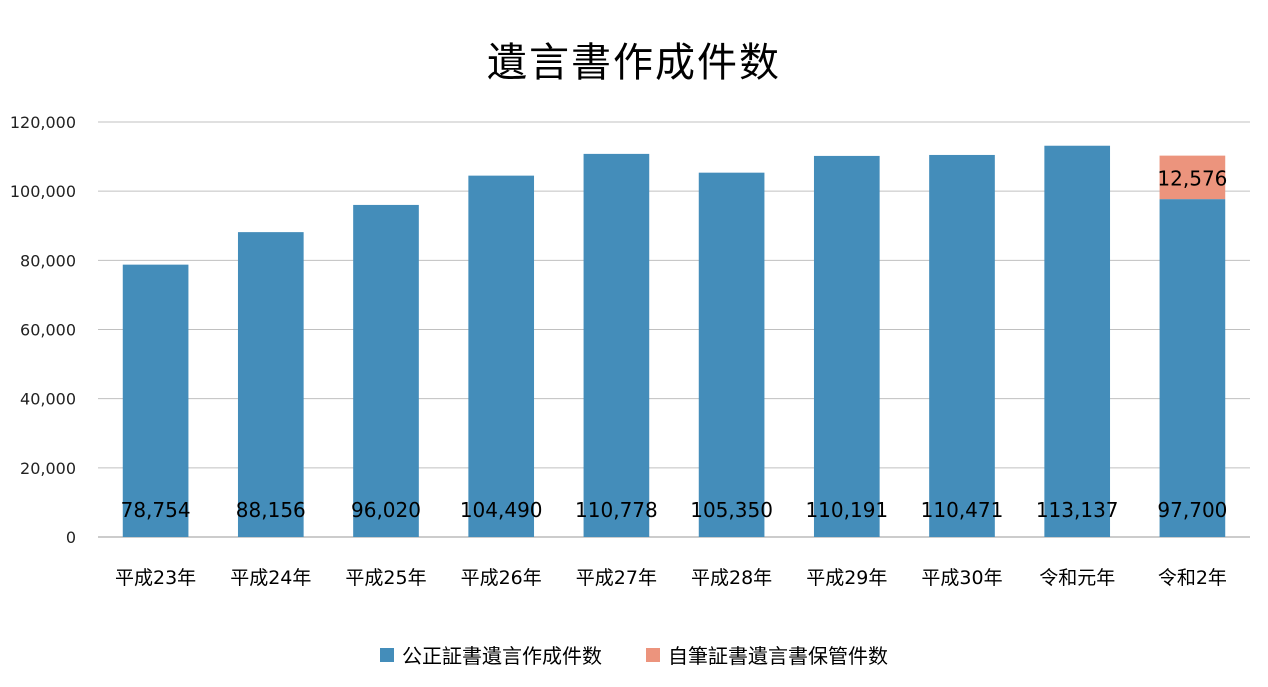  Describe the element at coordinates (271, 510) in the screenshot. I see `data-label: 88,156` at that location.